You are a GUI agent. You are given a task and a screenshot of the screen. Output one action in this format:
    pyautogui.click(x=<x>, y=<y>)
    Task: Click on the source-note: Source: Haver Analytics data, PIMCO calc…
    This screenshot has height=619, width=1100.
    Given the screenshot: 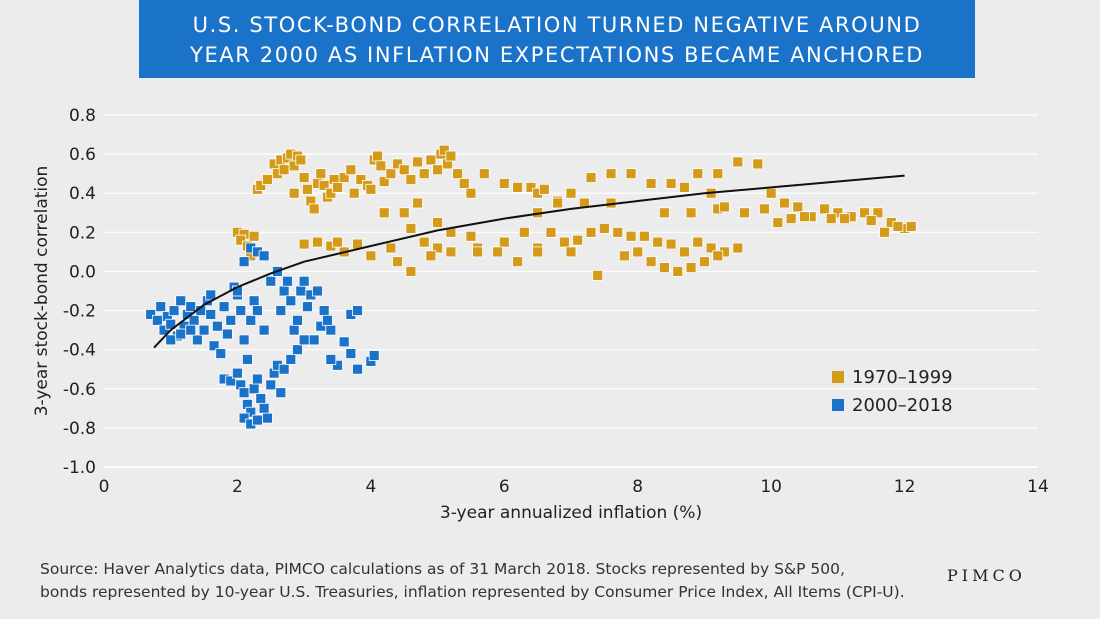 What is the action you would take?
    pyautogui.click(x=490, y=581)
    